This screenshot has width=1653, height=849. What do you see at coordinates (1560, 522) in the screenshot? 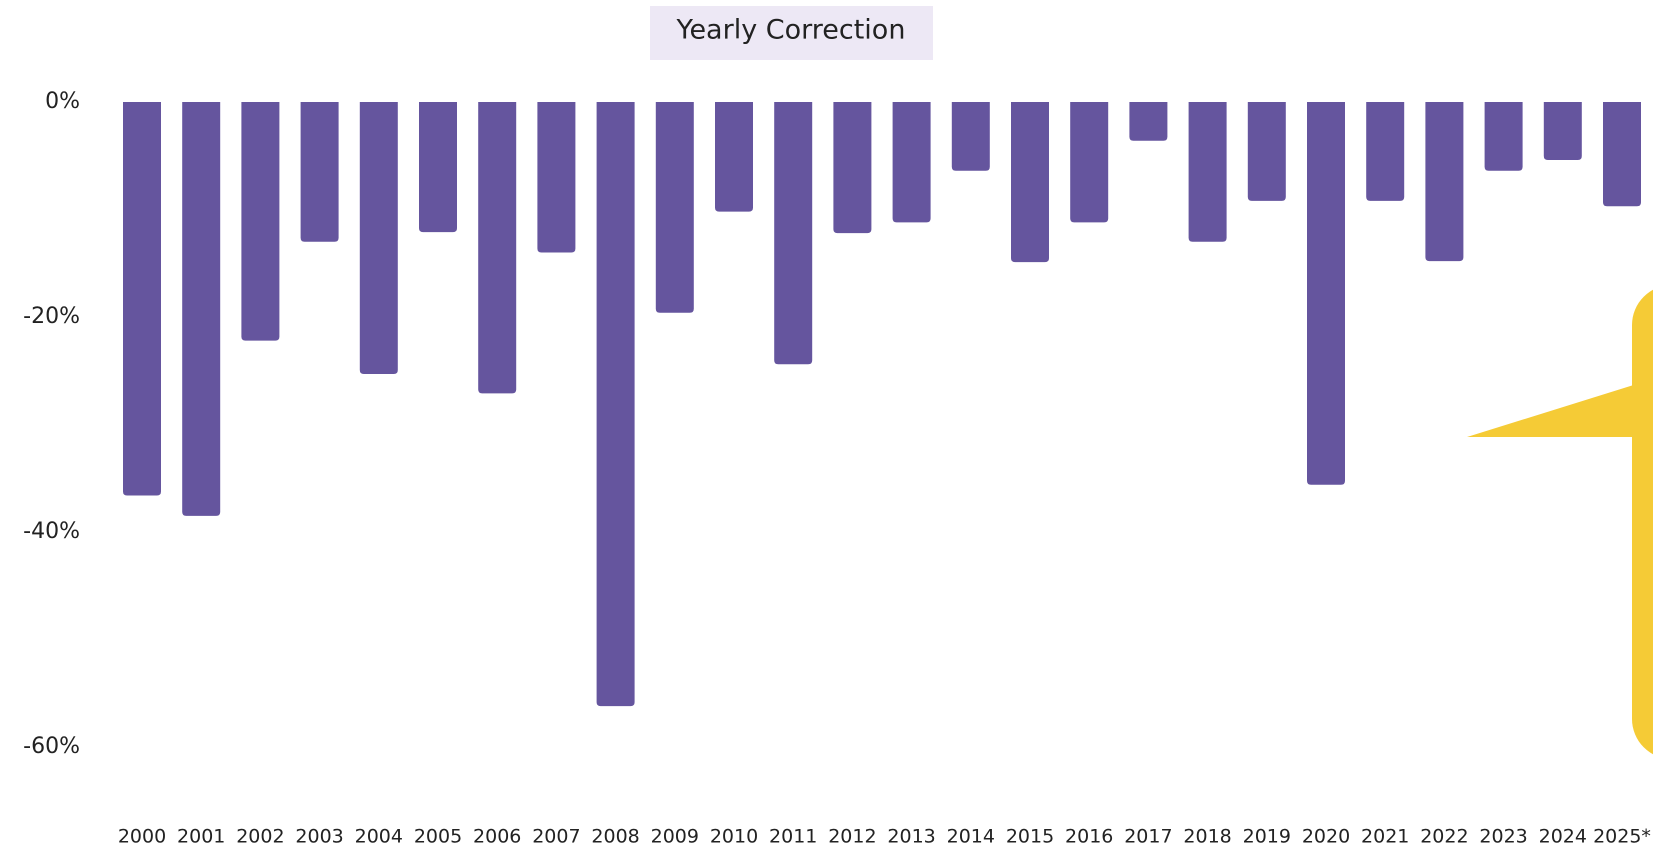
I see `callout` at bounding box center [1560, 522].